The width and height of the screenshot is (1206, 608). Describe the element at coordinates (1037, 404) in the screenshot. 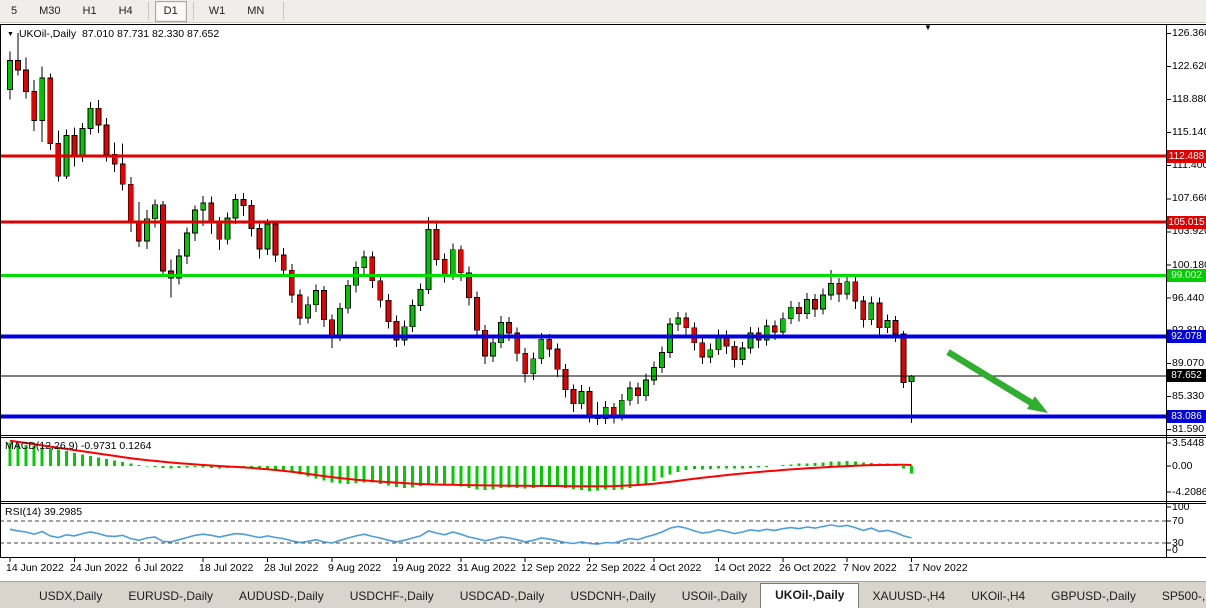

I see `trend-arrow-head` at that location.